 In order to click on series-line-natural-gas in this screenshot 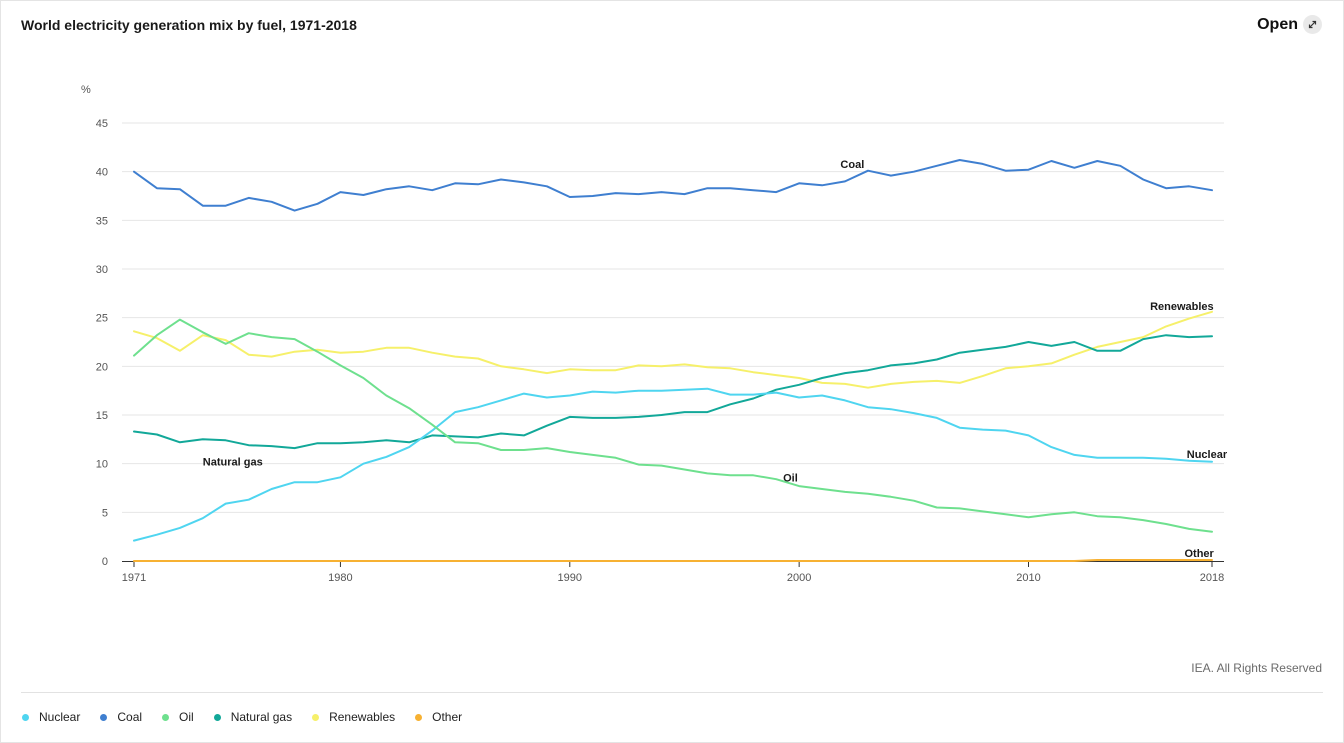, I will do `click(673, 392)`.